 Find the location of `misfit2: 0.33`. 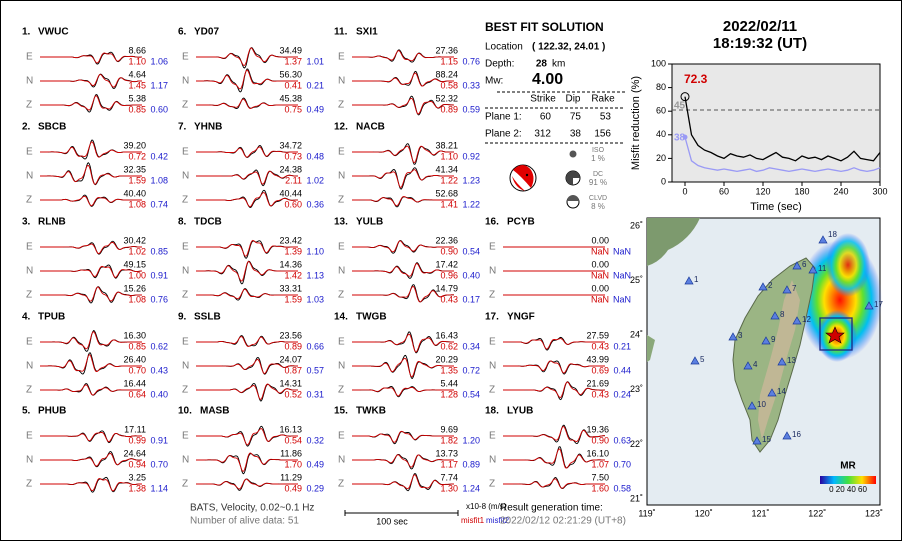

misfit2: 0.33 is located at coordinates (471, 85).